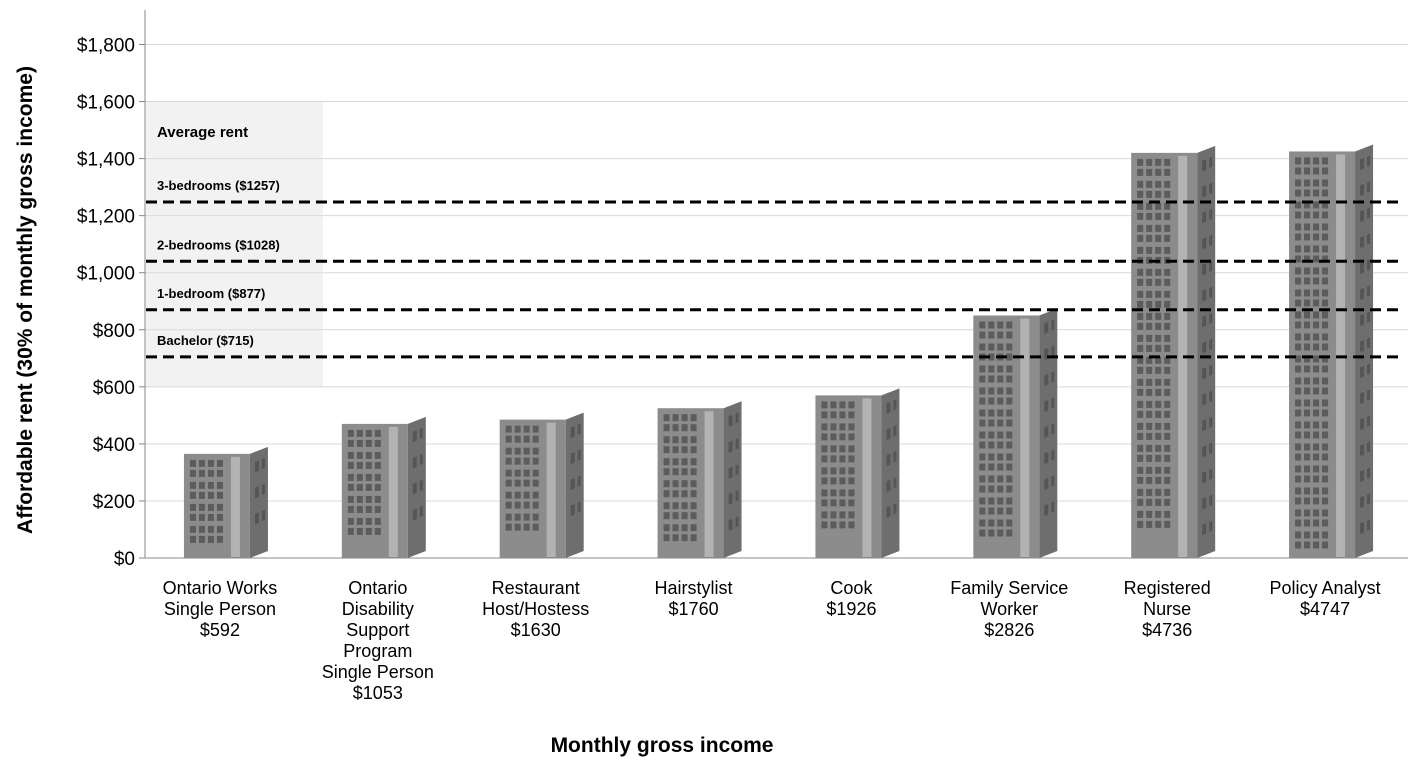  What do you see at coordinates (694, 609) in the screenshot?
I see `category-label-line: $1760` at bounding box center [694, 609].